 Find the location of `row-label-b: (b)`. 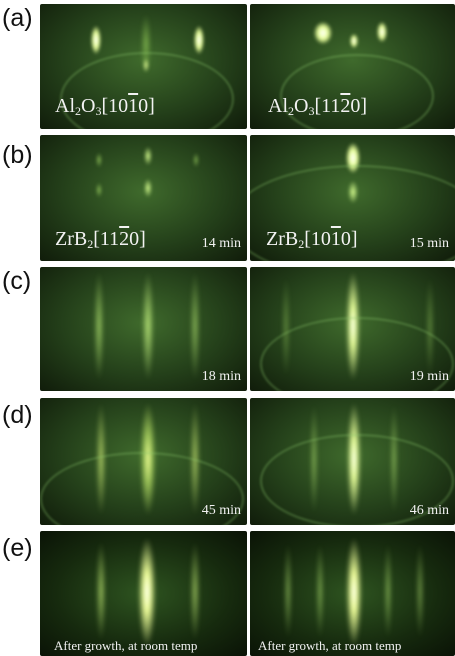

row-label-b: (b) is located at coordinates (17, 155).